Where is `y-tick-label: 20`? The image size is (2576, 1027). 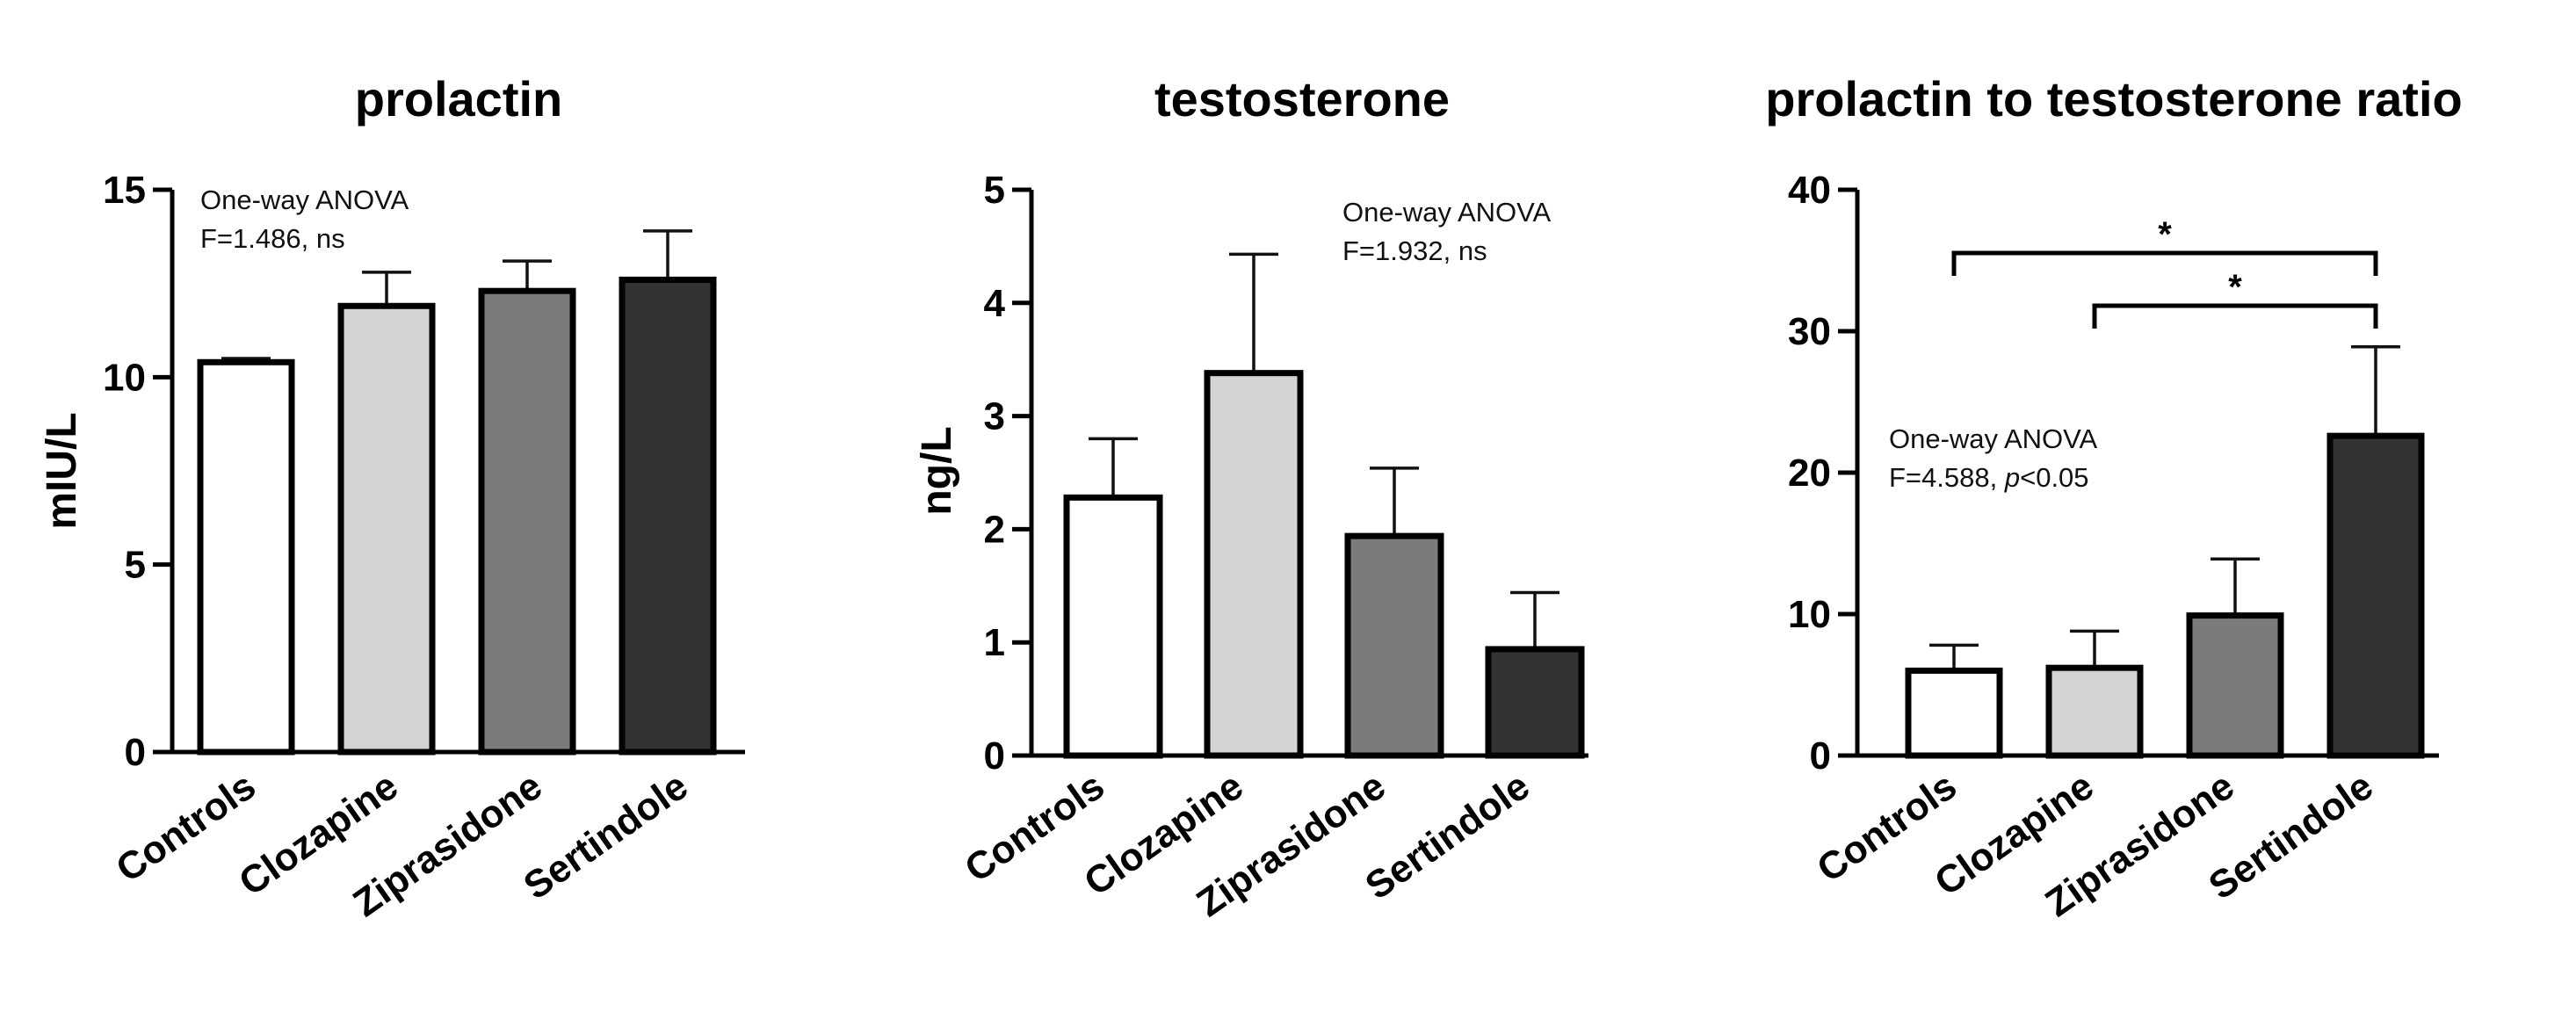
y-tick-label: 20 is located at coordinates (1809, 473).